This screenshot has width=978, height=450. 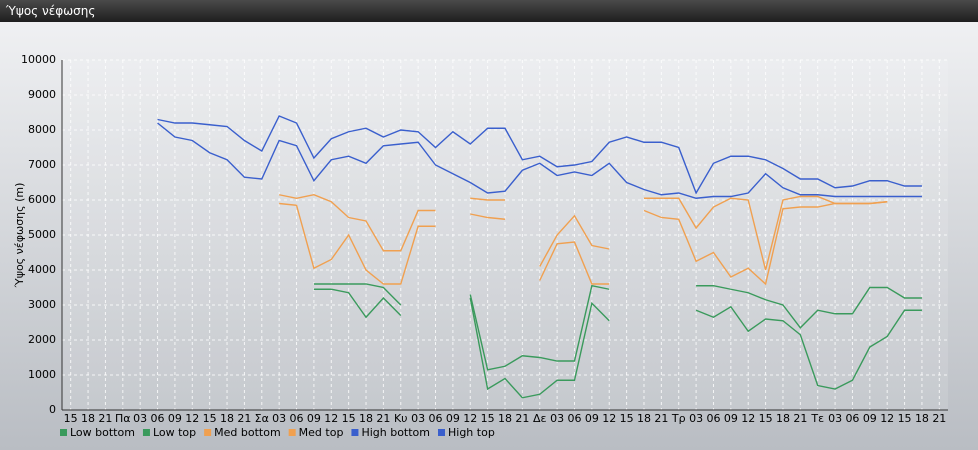 What do you see at coordinates (42, 129) in the screenshot?
I see `y-tick-label: 8000` at bounding box center [42, 129].